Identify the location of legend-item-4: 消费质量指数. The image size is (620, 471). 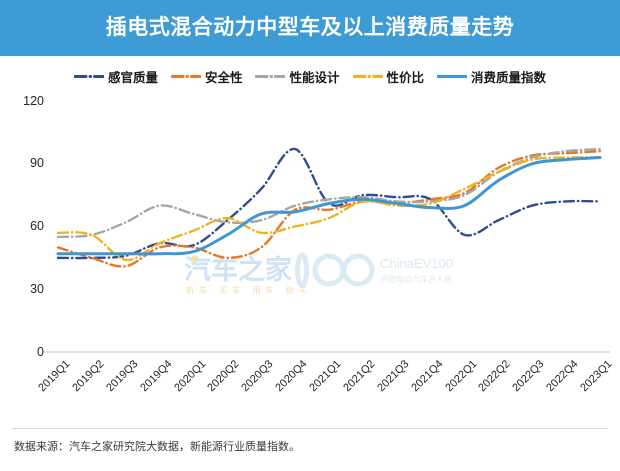
(491, 76).